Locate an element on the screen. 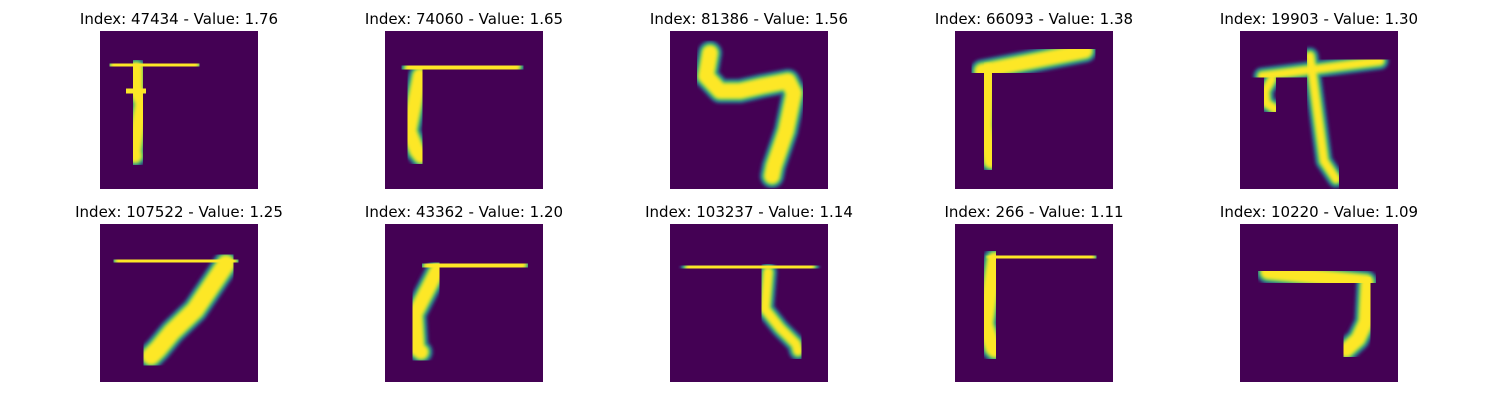 This screenshot has height=400, width=1500. panel-title: Index: 66093 - Value: 1.38 is located at coordinates (1034, 19).